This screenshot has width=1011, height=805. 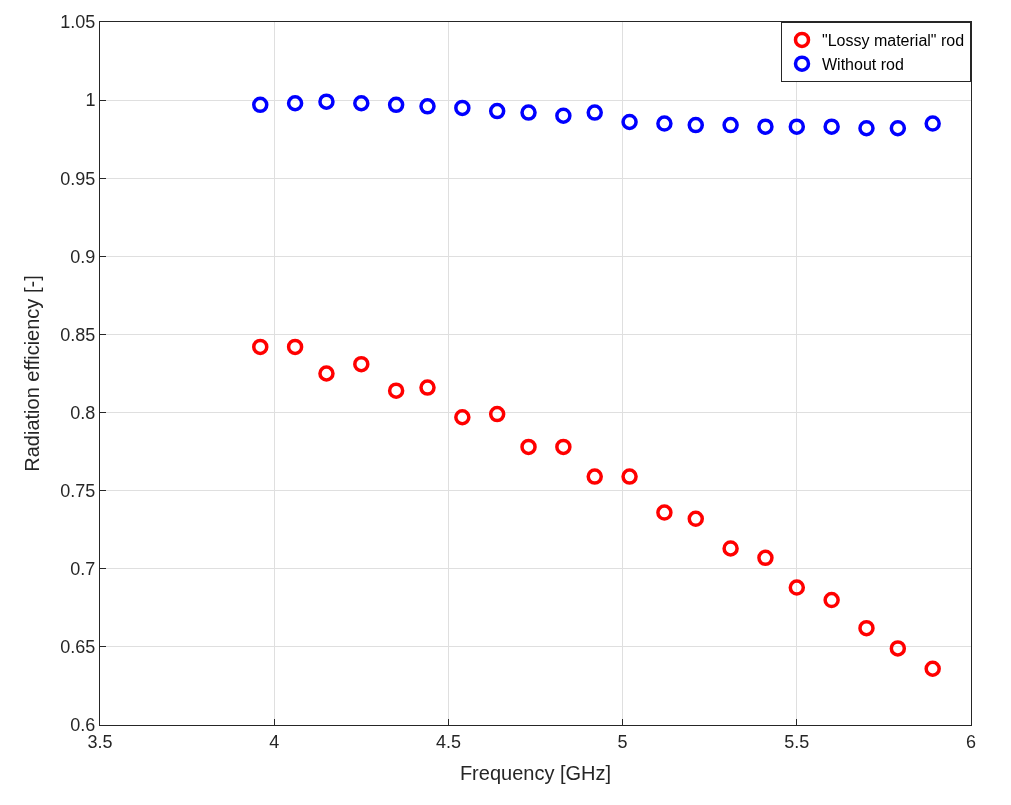 I want to click on y-tick-label: 0.8, so click(x=83, y=412).